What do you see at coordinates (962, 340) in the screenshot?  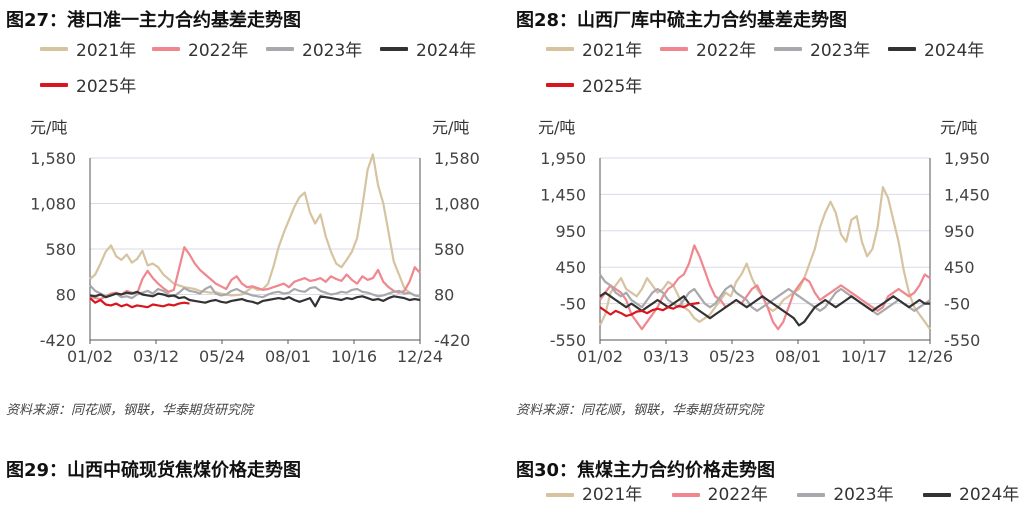 I see `y-tick-label-right: -550` at bounding box center [962, 340].